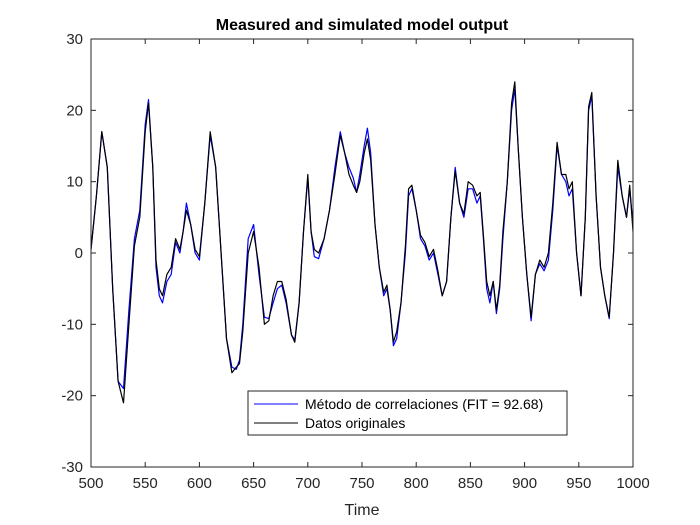 The height and width of the screenshot is (525, 700). I want to click on legend-label-datos: Datos originales, so click(355, 423).